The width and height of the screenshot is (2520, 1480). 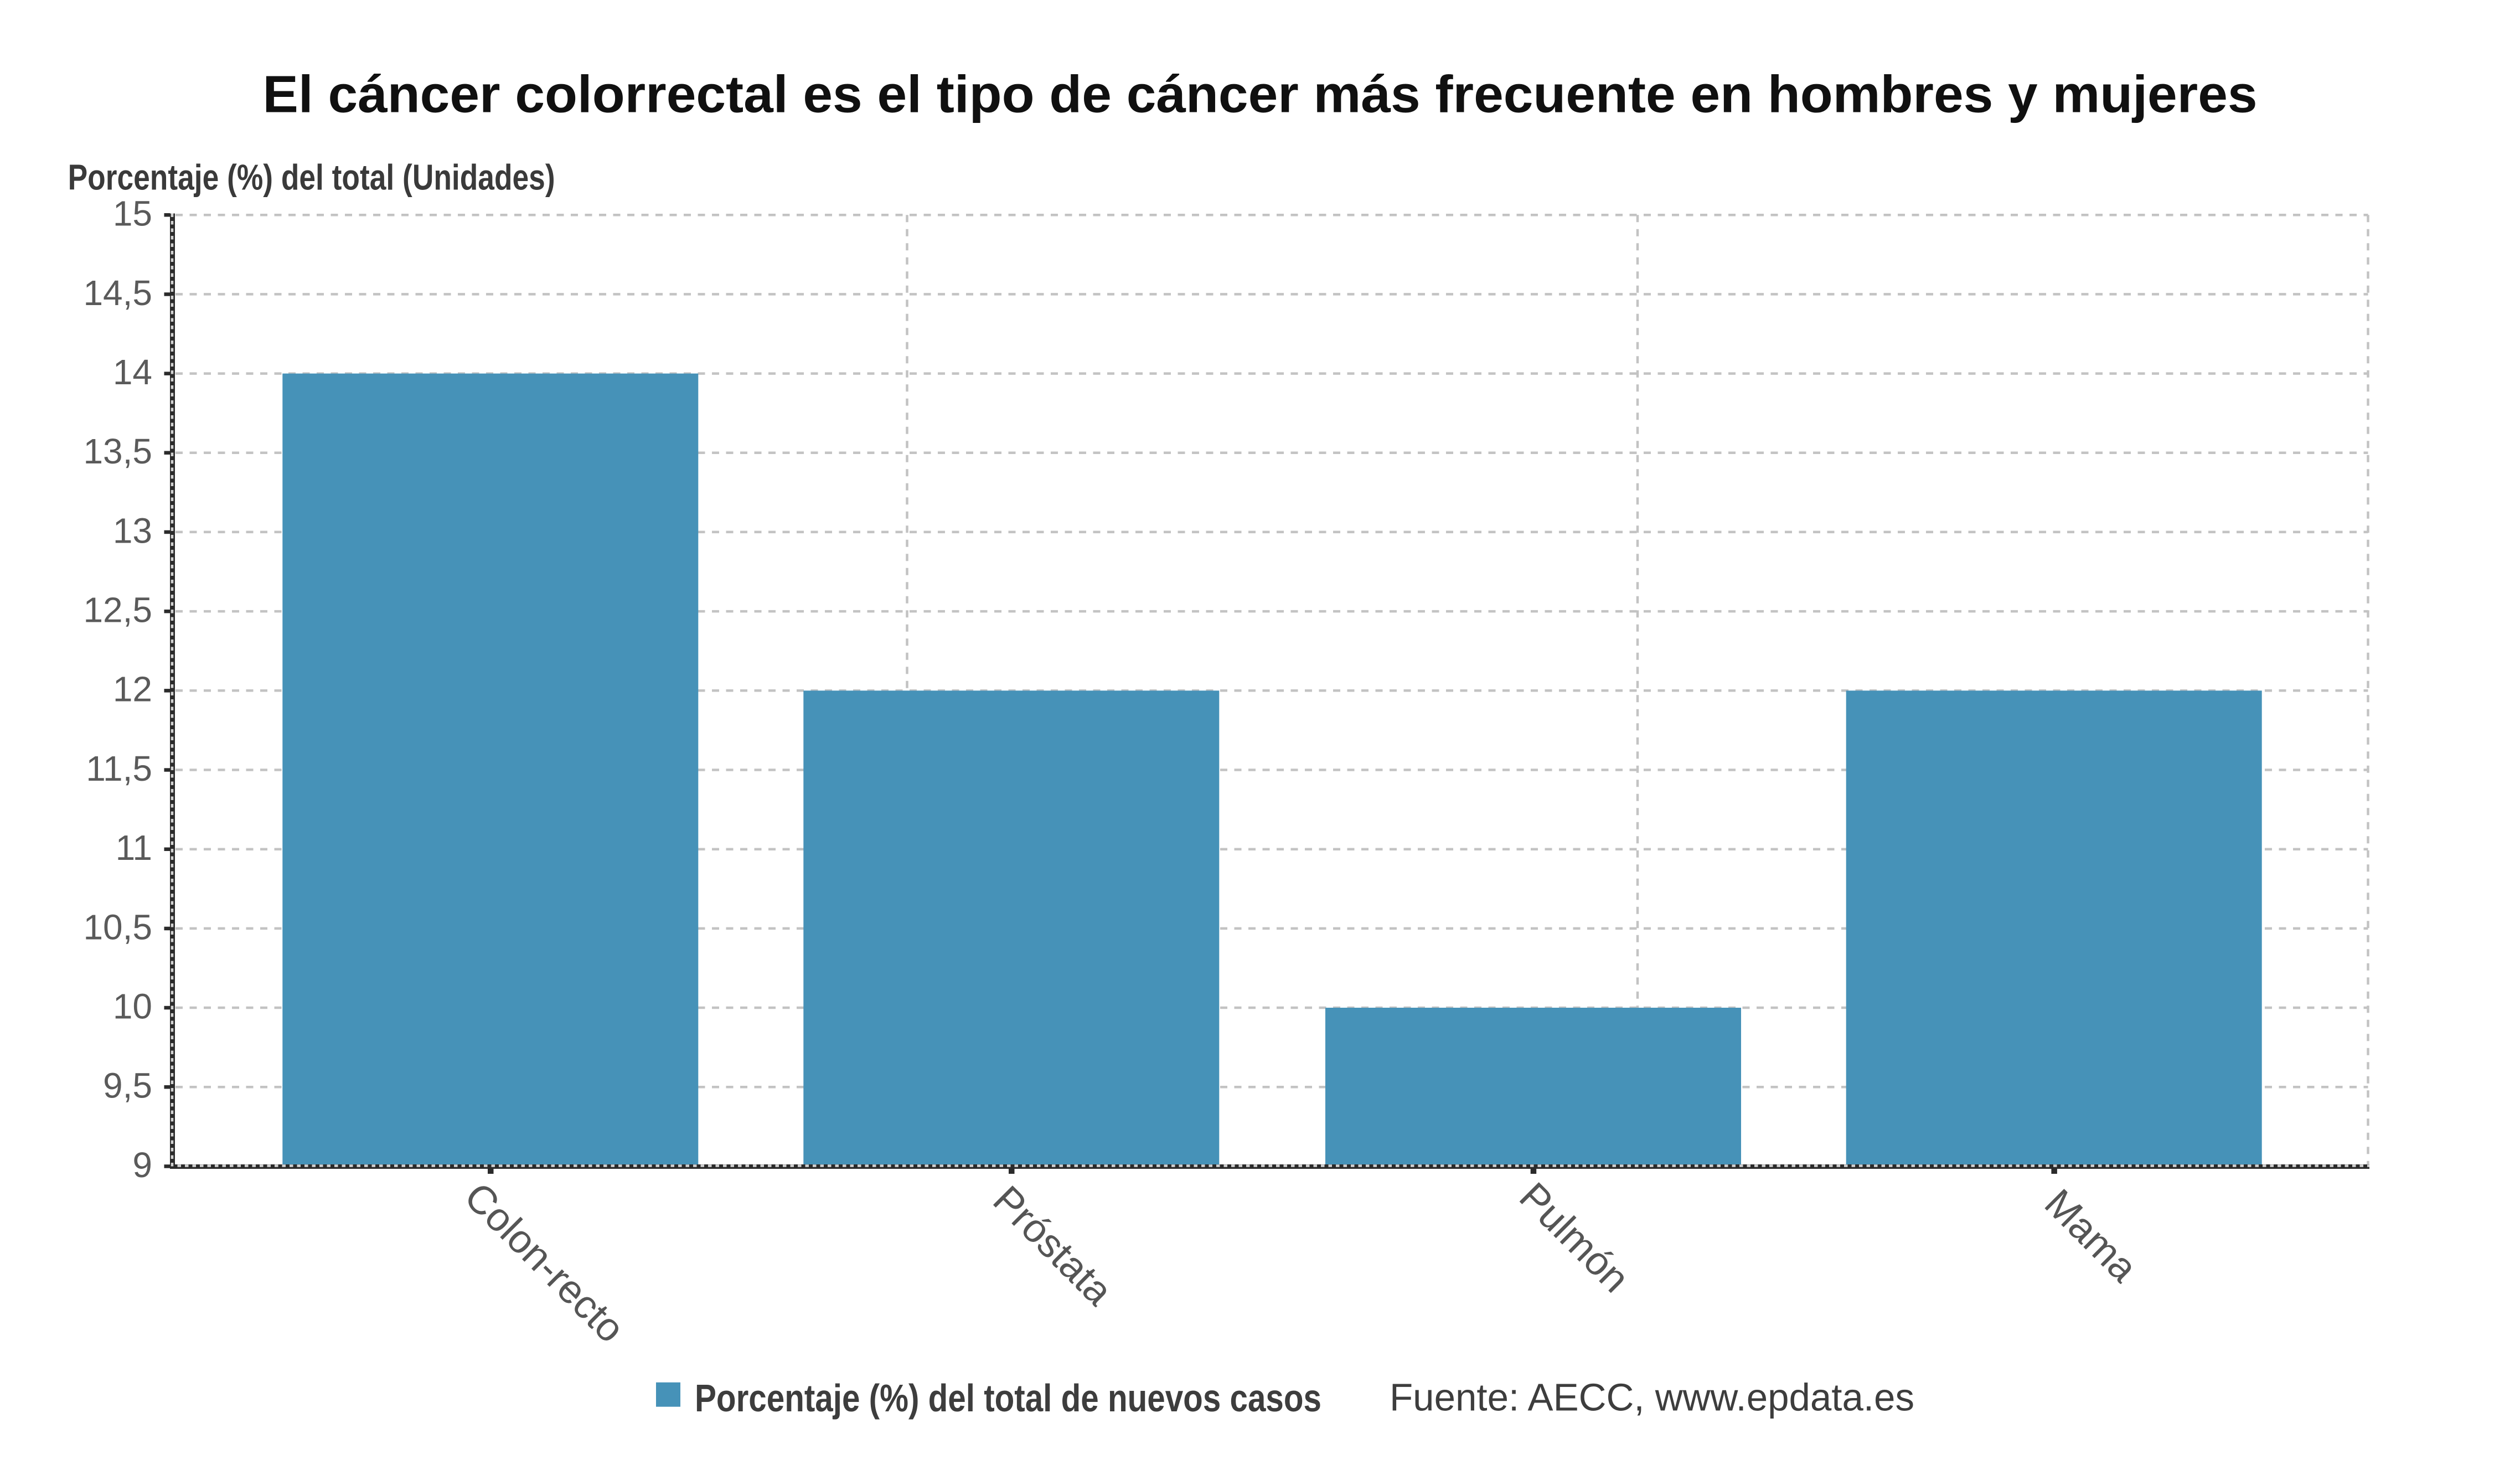 What do you see at coordinates (132, 214) in the screenshot?
I see `svg-text: 15` at bounding box center [132, 214].